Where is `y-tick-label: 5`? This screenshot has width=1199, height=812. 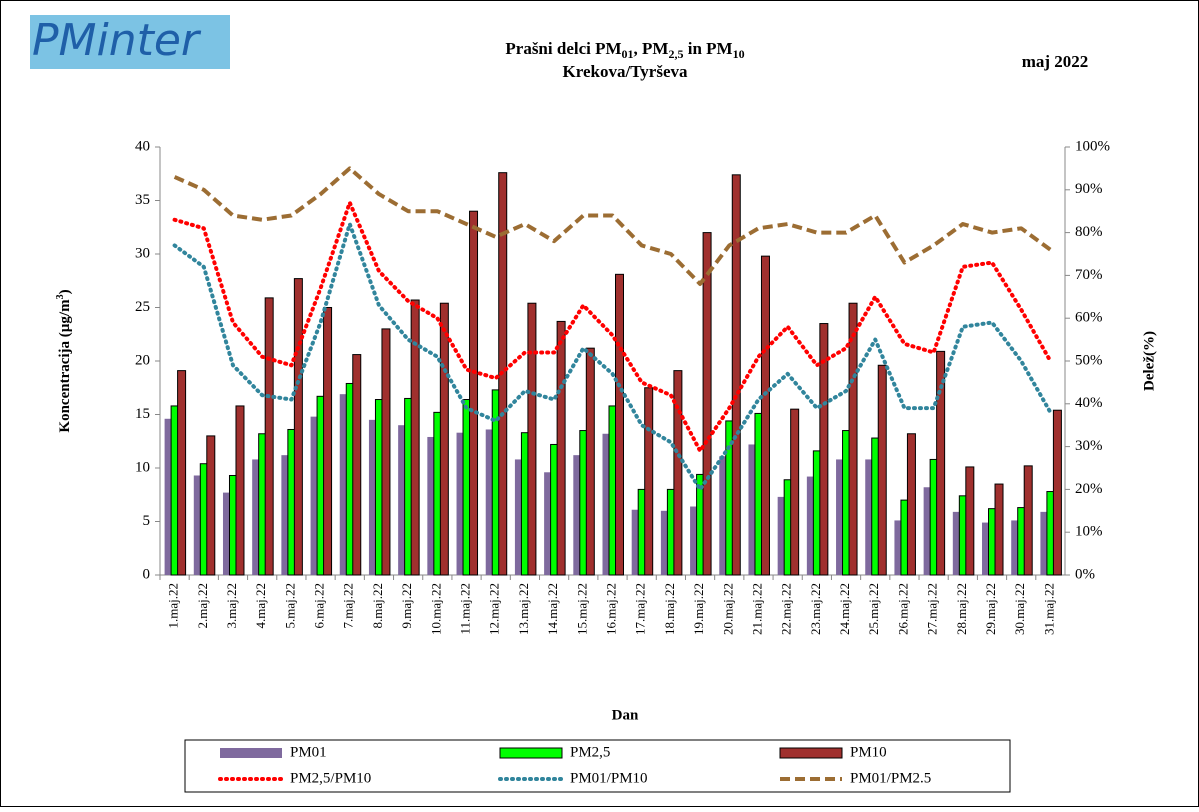
y-tick-label: 5 is located at coordinates (147, 521).